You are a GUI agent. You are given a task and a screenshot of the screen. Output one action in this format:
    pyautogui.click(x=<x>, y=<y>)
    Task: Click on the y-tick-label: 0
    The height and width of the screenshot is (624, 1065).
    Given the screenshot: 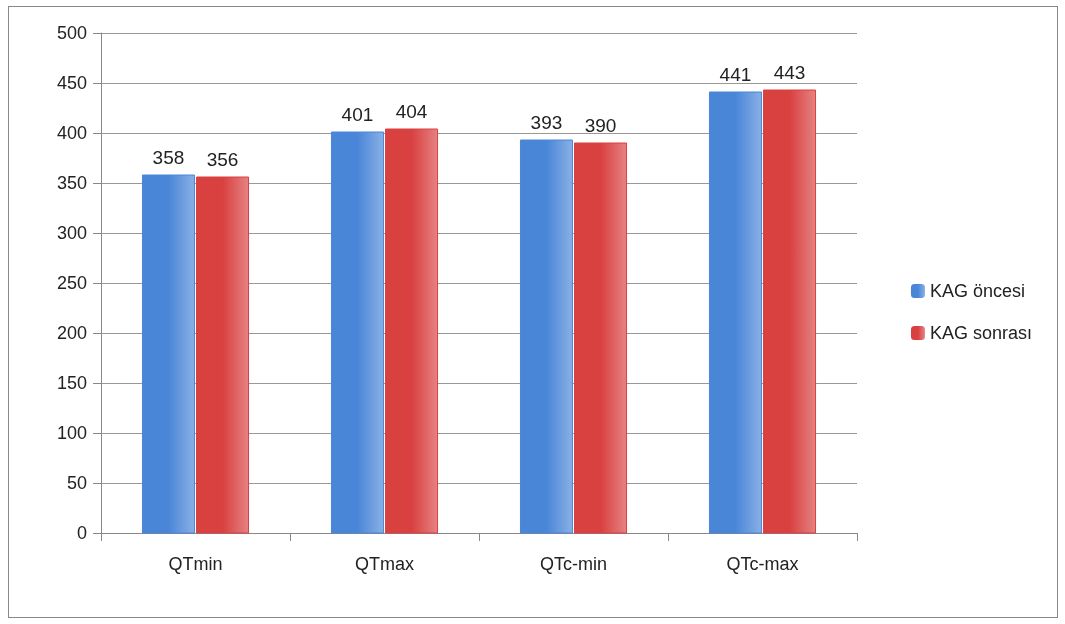 What is the action you would take?
    pyautogui.click(x=81, y=533)
    